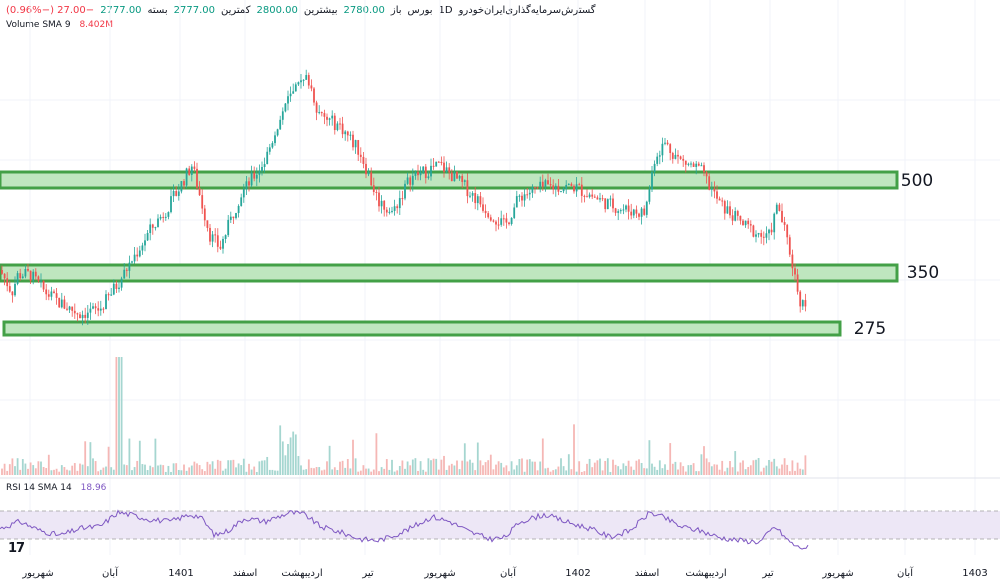 The width and height of the screenshot is (1000, 582). What do you see at coordinates (527, 10) in the screenshot?
I see `symbol-name: گسترش‌سرمایه‌گذاری‌ایران‌خودرو` at bounding box center [527, 10].